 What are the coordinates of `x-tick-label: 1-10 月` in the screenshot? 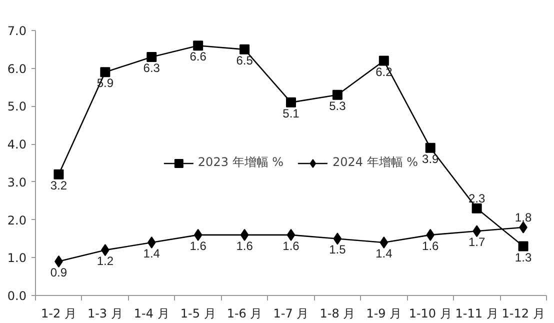 It's located at (430, 313).